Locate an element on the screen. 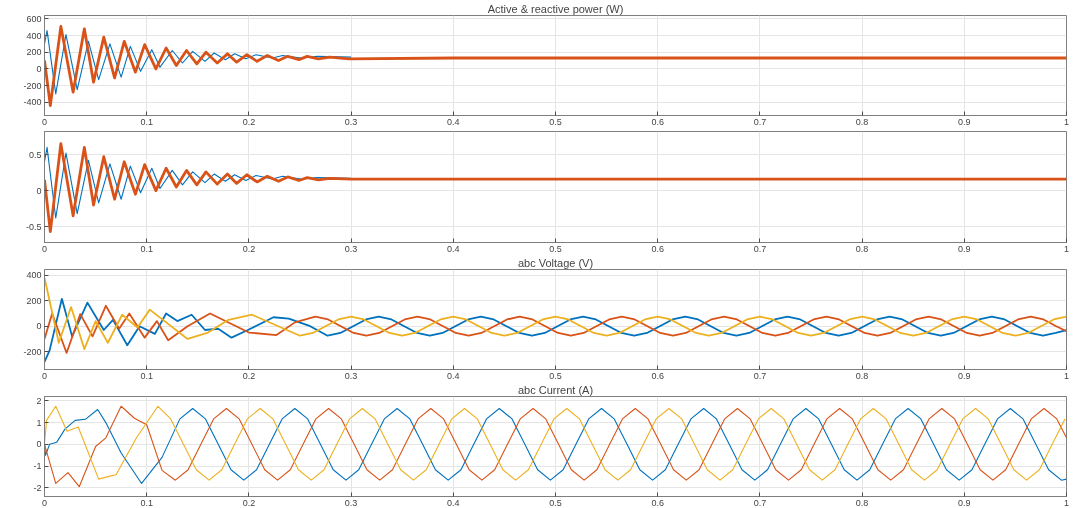 Image resolution: width=1080 pixels, height=508 pixels. chart-title: abc Current (A) is located at coordinates (555, 390).